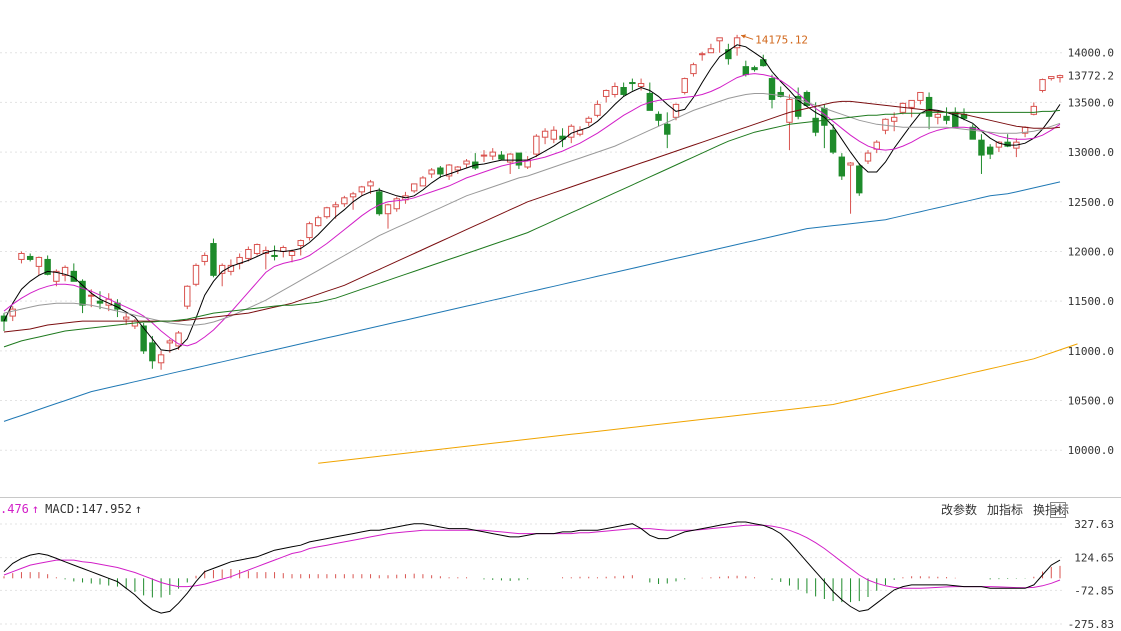  What do you see at coordinates (1004, 510) in the screenshot?
I see `add-indicator-button: 加指标` at bounding box center [1004, 510].